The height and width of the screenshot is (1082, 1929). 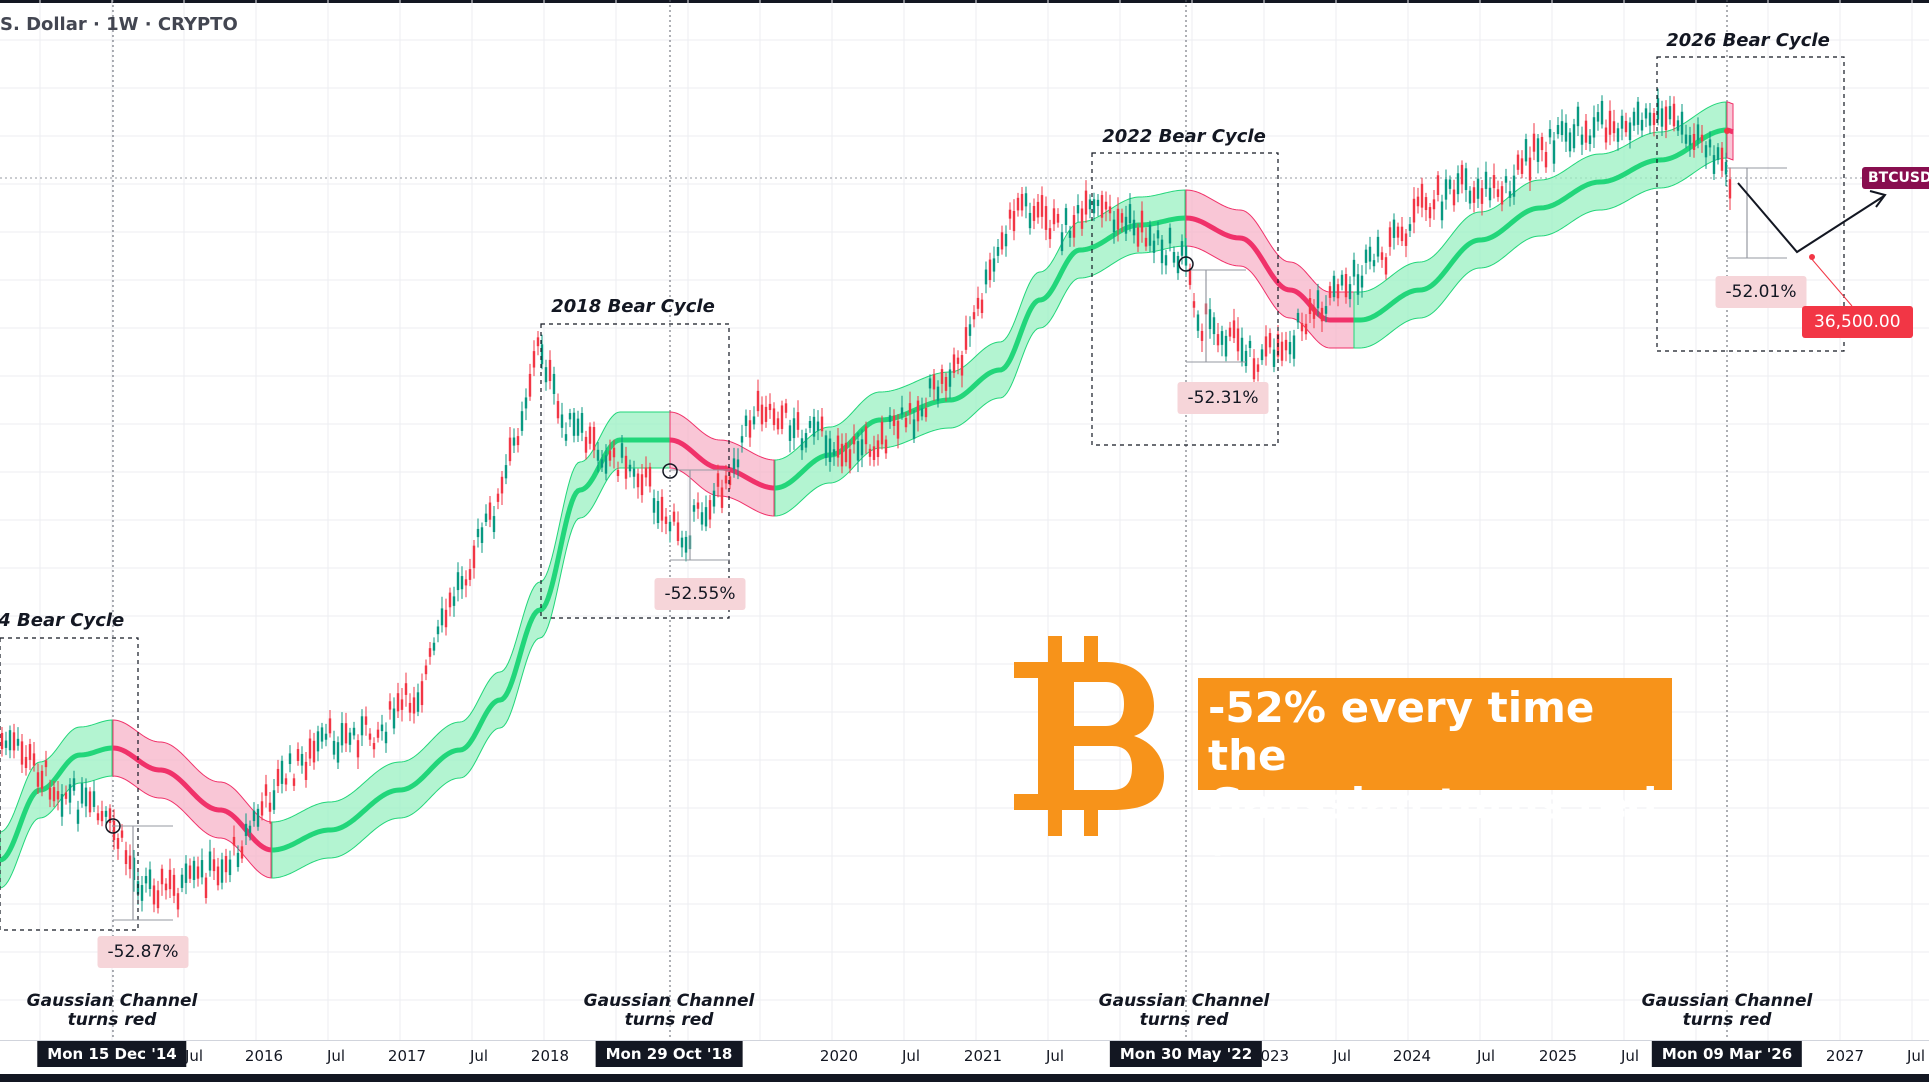 I want to click on x-tick-label: Jul, so click(x=1486, y=1056).